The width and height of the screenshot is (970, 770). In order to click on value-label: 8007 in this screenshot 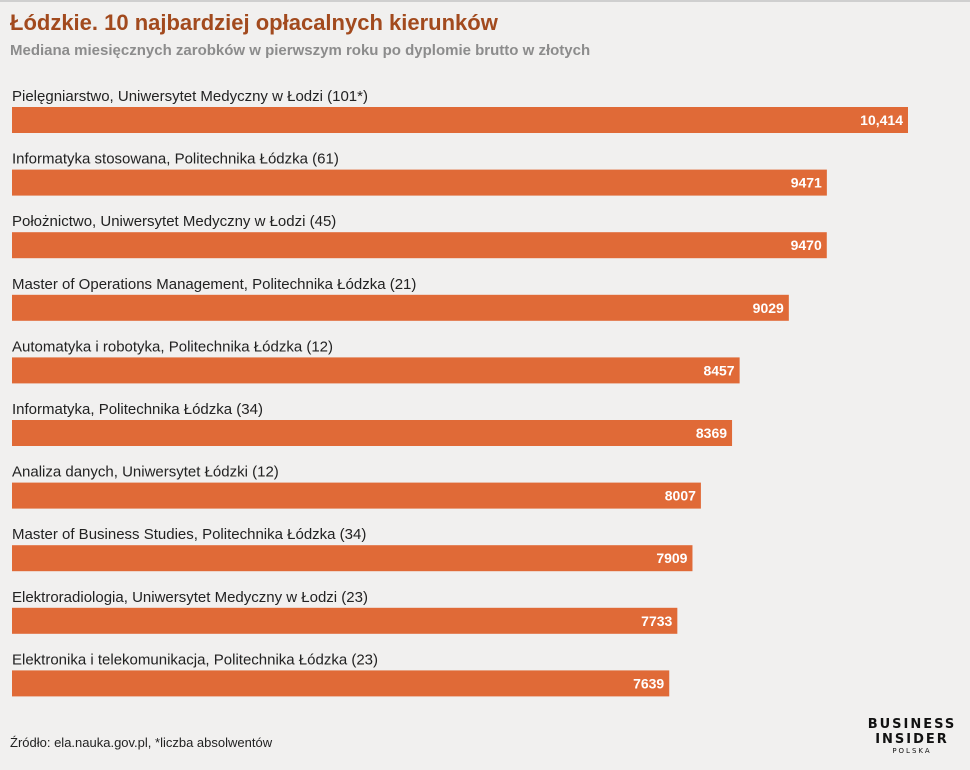, I will do `click(680, 496)`.